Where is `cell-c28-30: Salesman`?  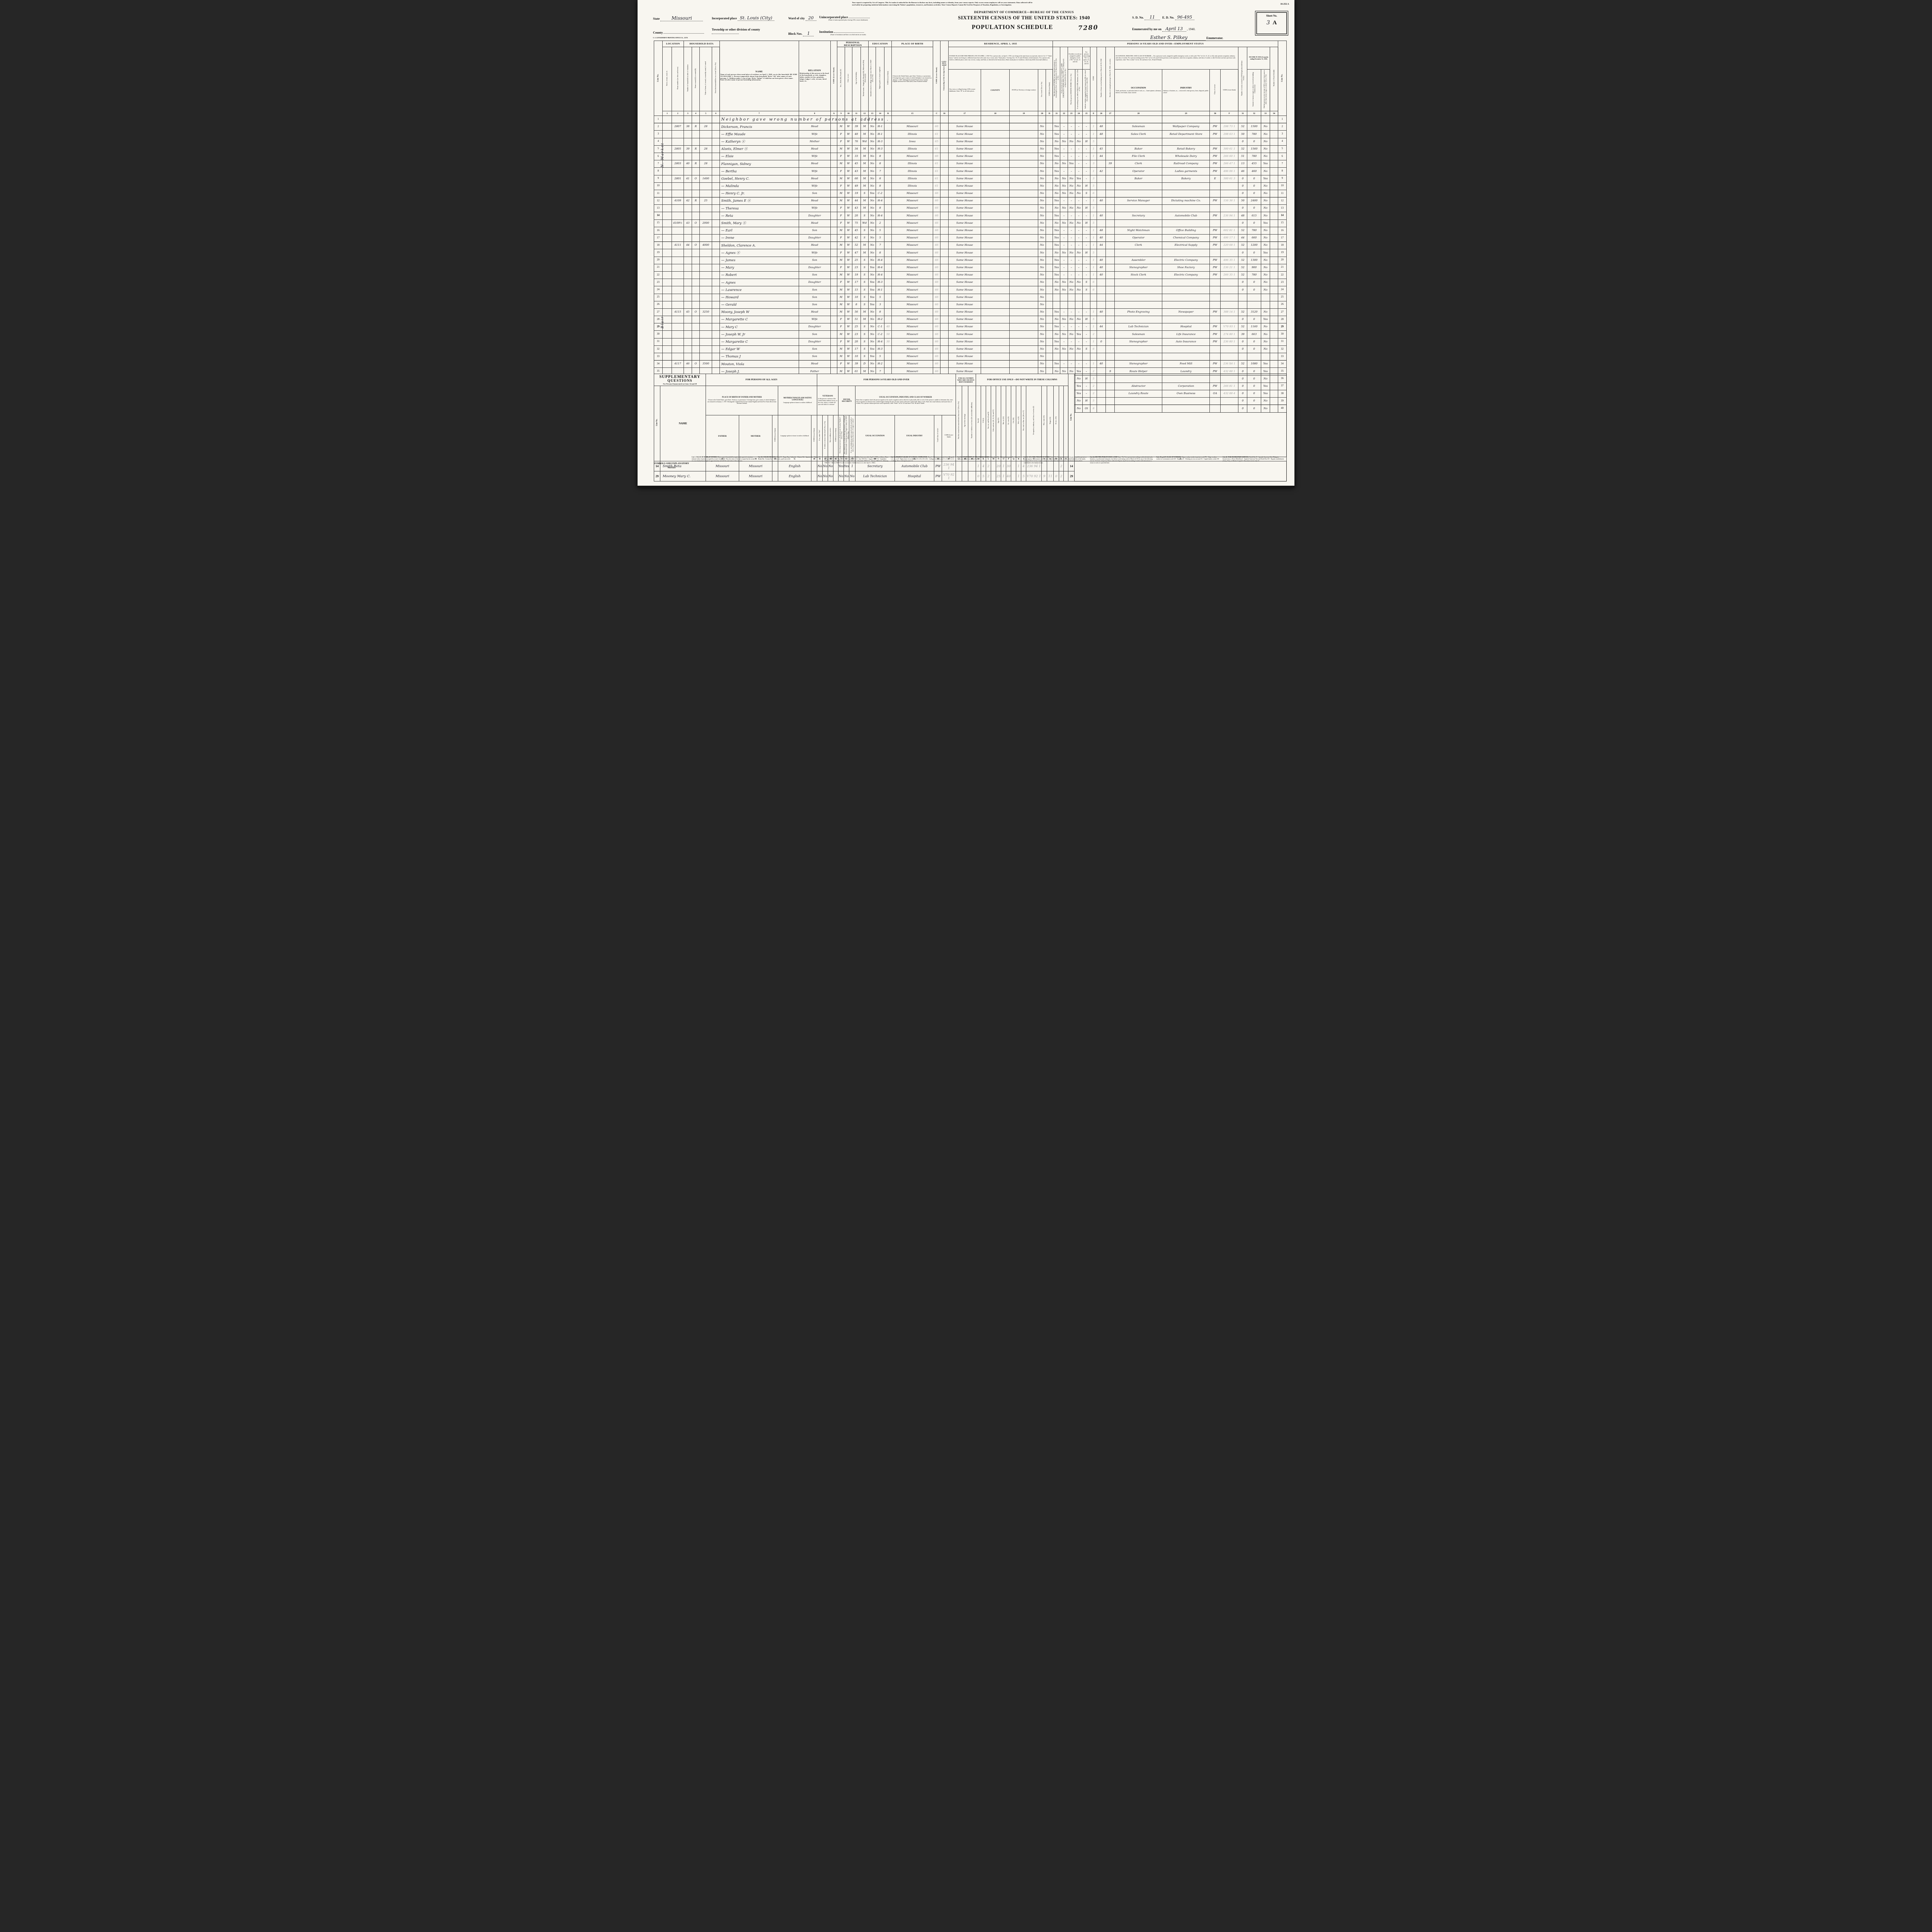 cell-c28-30: Salesman is located at coordinates (1138, 334).